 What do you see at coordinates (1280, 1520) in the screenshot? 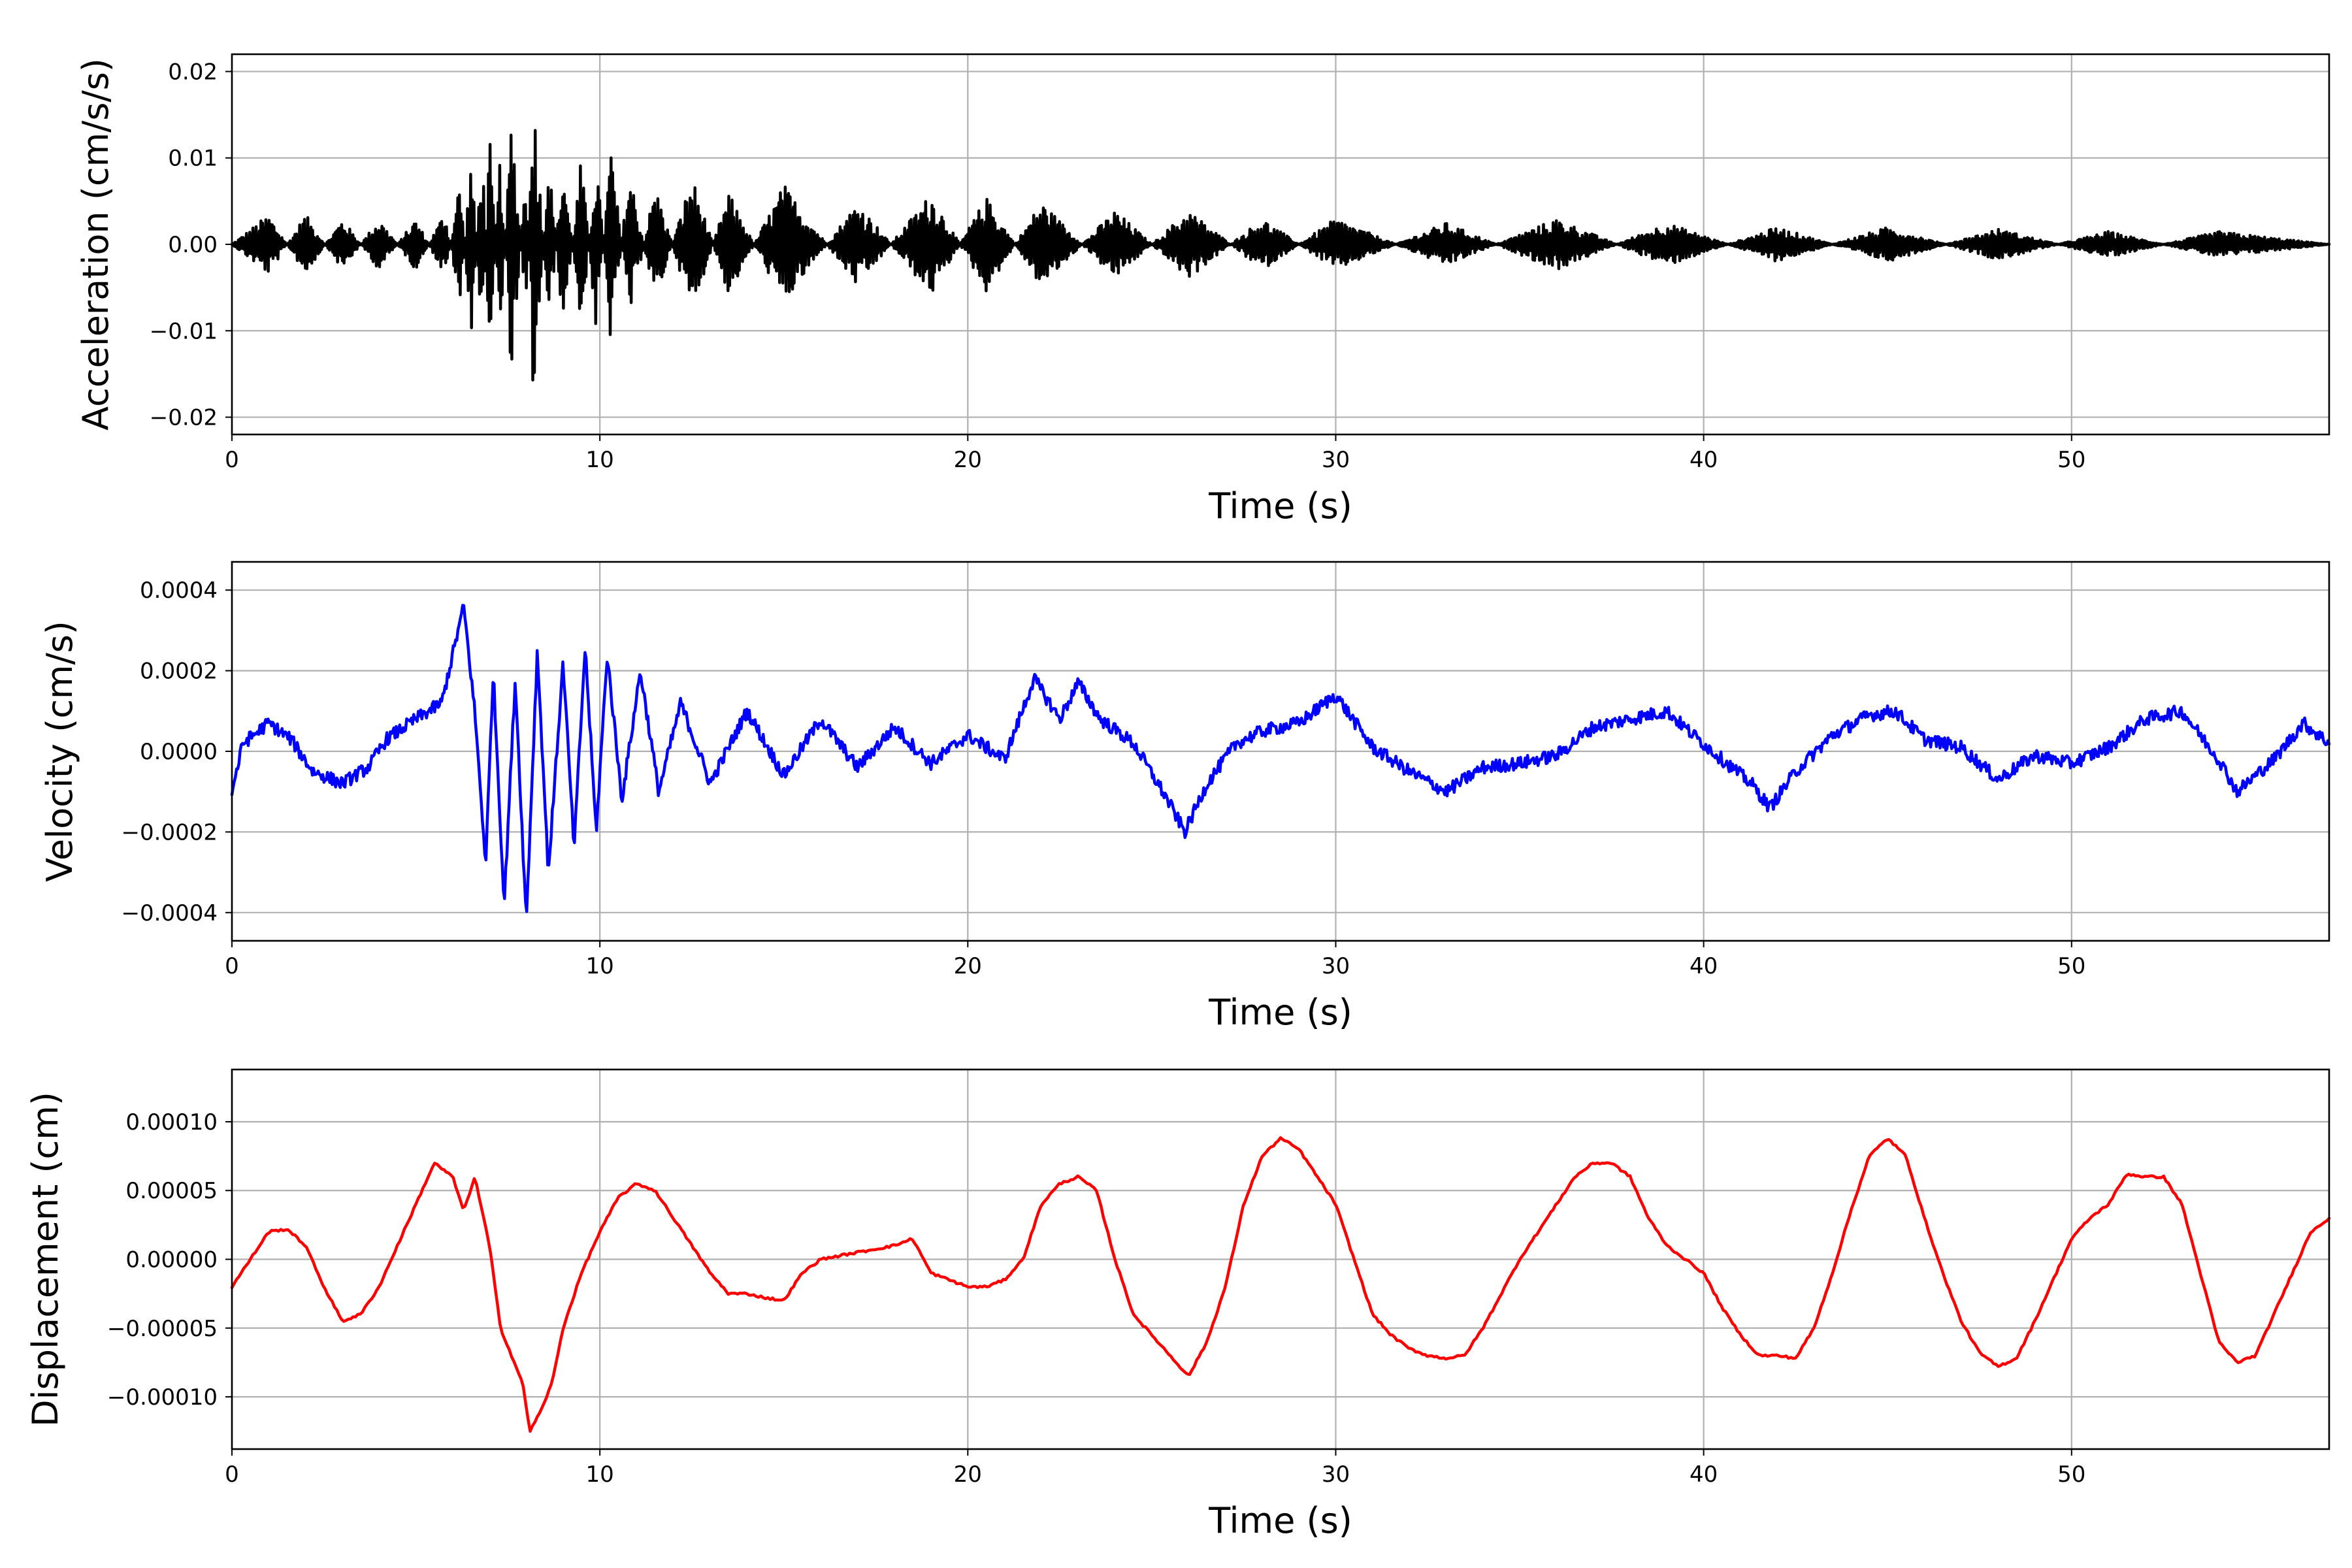
I see `displacement-x-axis-label: Time (s)` at bounding box center [1280, 1520].